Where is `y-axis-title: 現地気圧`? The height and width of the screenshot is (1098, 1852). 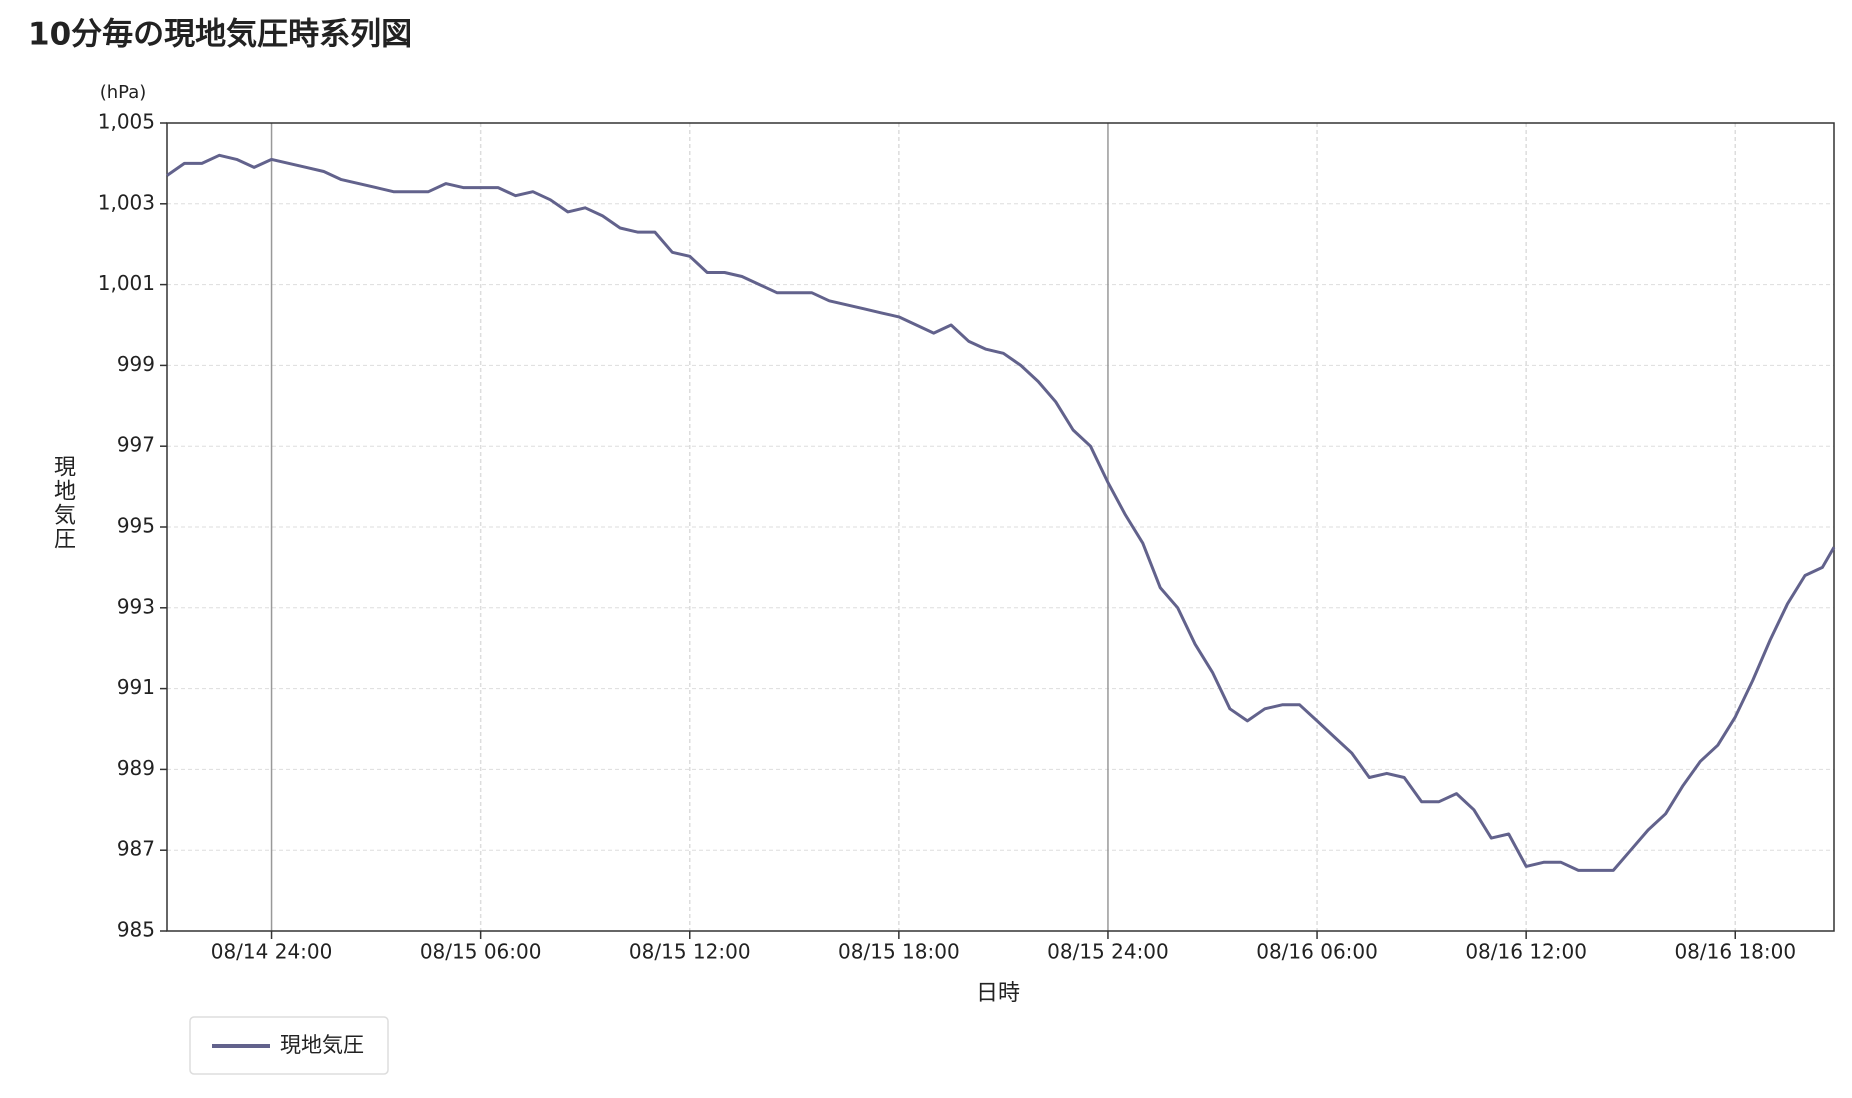 y-axis-title: 現地気圧 is located at coordinates (63, 503).